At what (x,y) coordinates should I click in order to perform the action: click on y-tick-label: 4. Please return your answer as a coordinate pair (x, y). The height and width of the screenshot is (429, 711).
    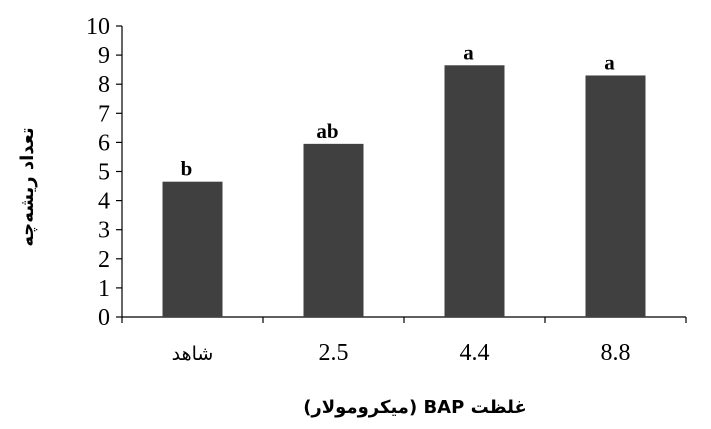
    Looking at the image, I should click on (104, 202).